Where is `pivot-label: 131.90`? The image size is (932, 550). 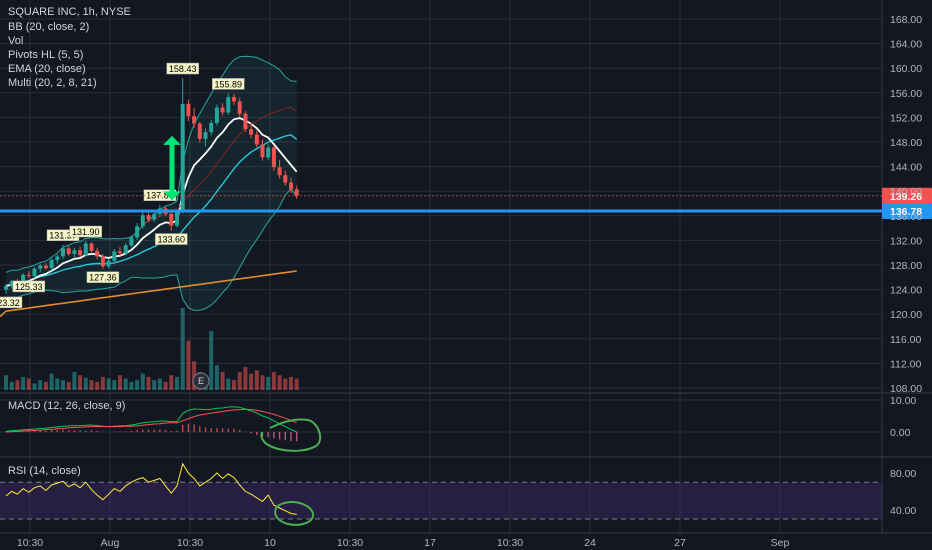 pivot-label: 131.90 is located at coordinates (86, 232).